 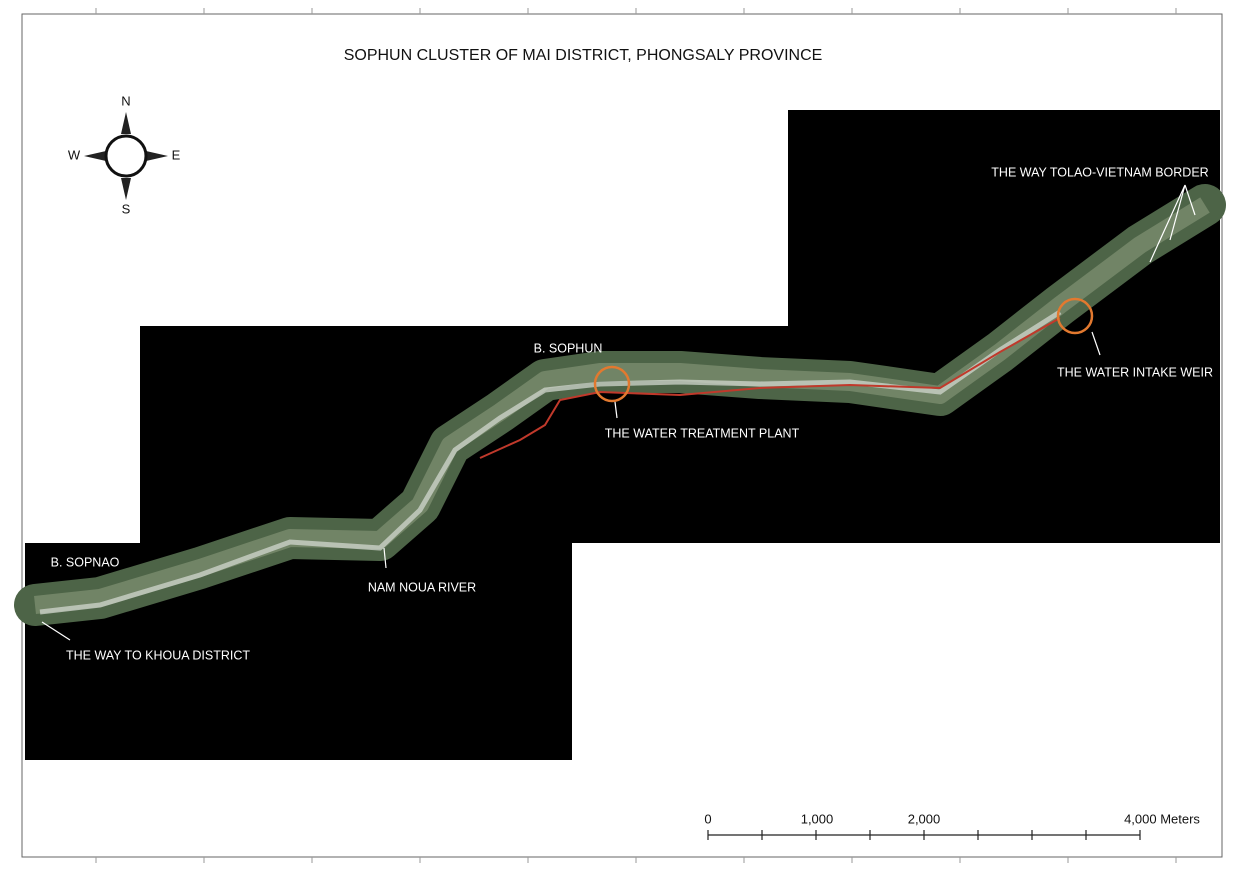 I want to click on scale-bar, so click(x=924, y=835).